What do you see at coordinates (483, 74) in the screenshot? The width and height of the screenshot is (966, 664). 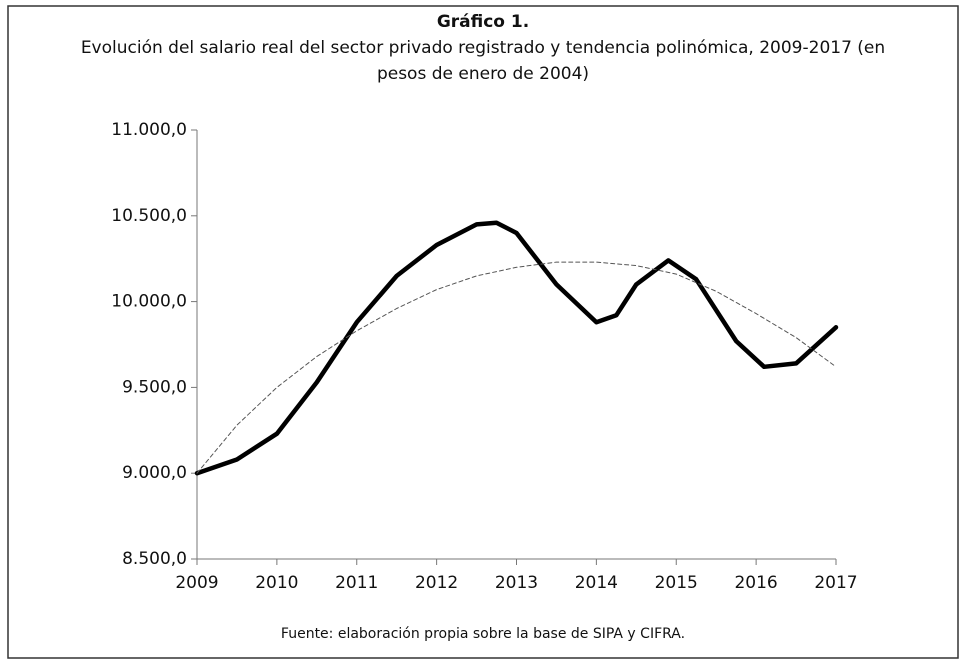 I see `chart-subtitle: pesos de enero de 2004)` at bounding box center [483, 74].